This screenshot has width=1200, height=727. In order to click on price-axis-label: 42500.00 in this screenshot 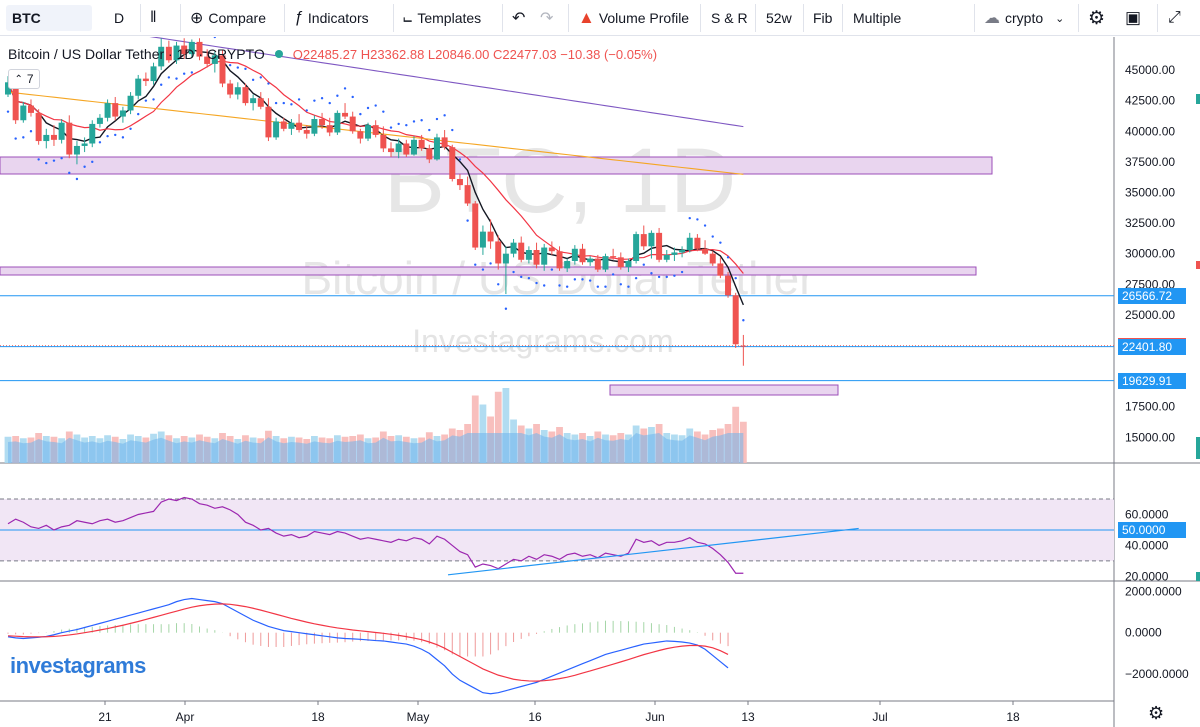, I will do `click(1150, 101)`.